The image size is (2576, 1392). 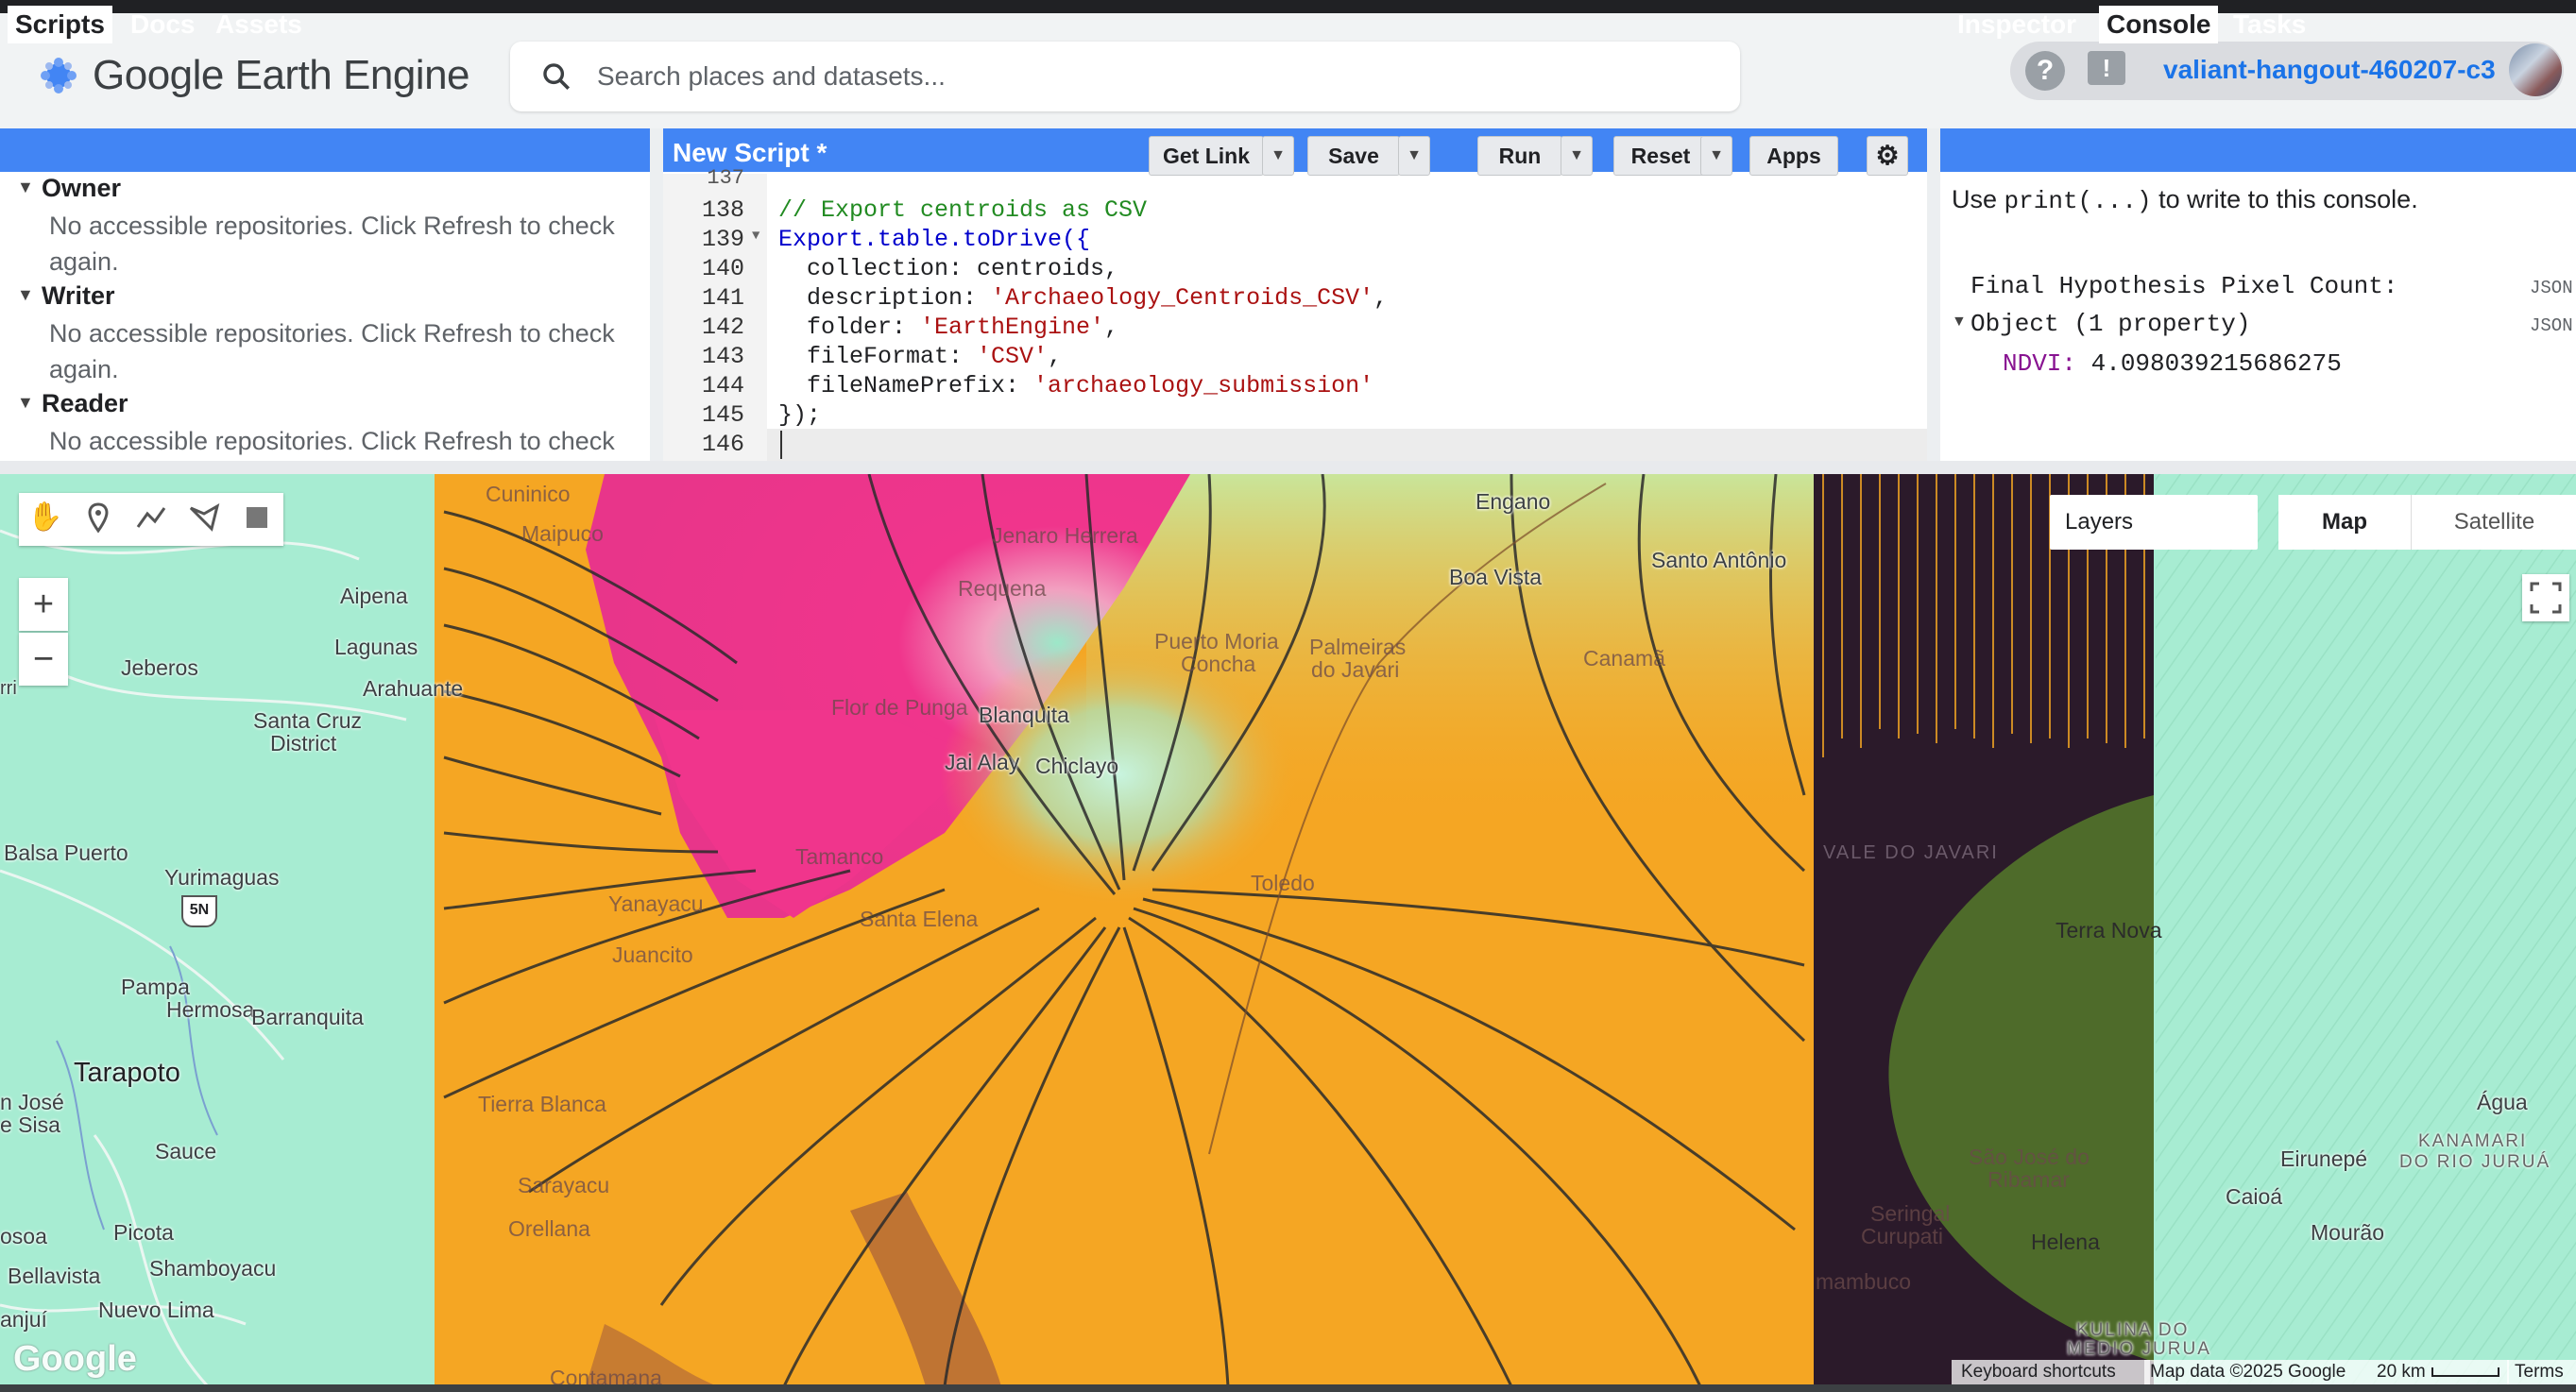 I want to click on tab-inspector: Inspector, so click(x=2017, y=24).